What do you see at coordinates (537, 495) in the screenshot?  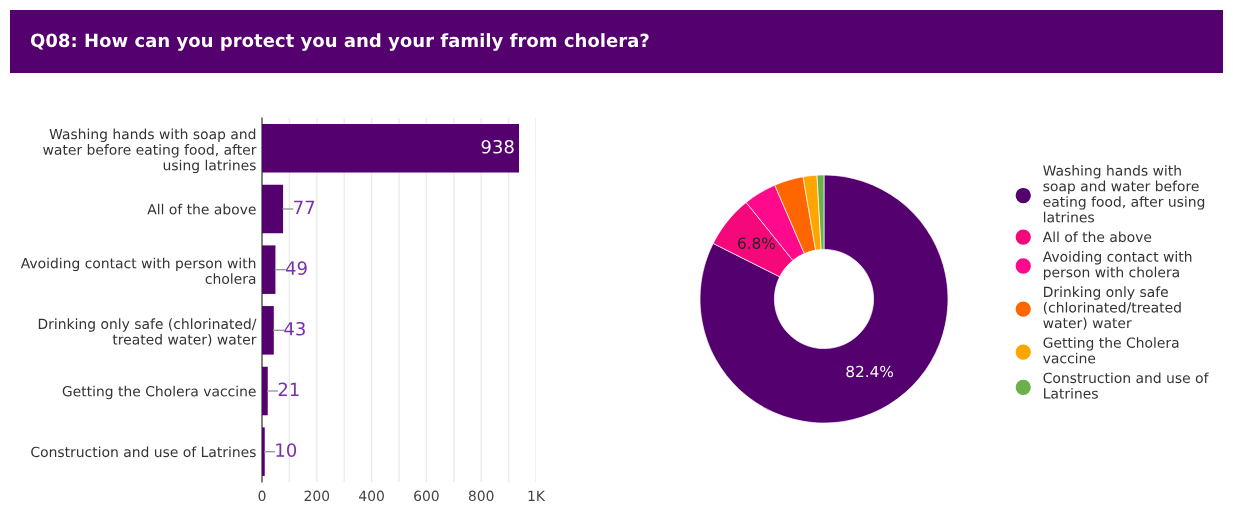 I see `x-tick-label: 1K` at bounding box center [537, 495].